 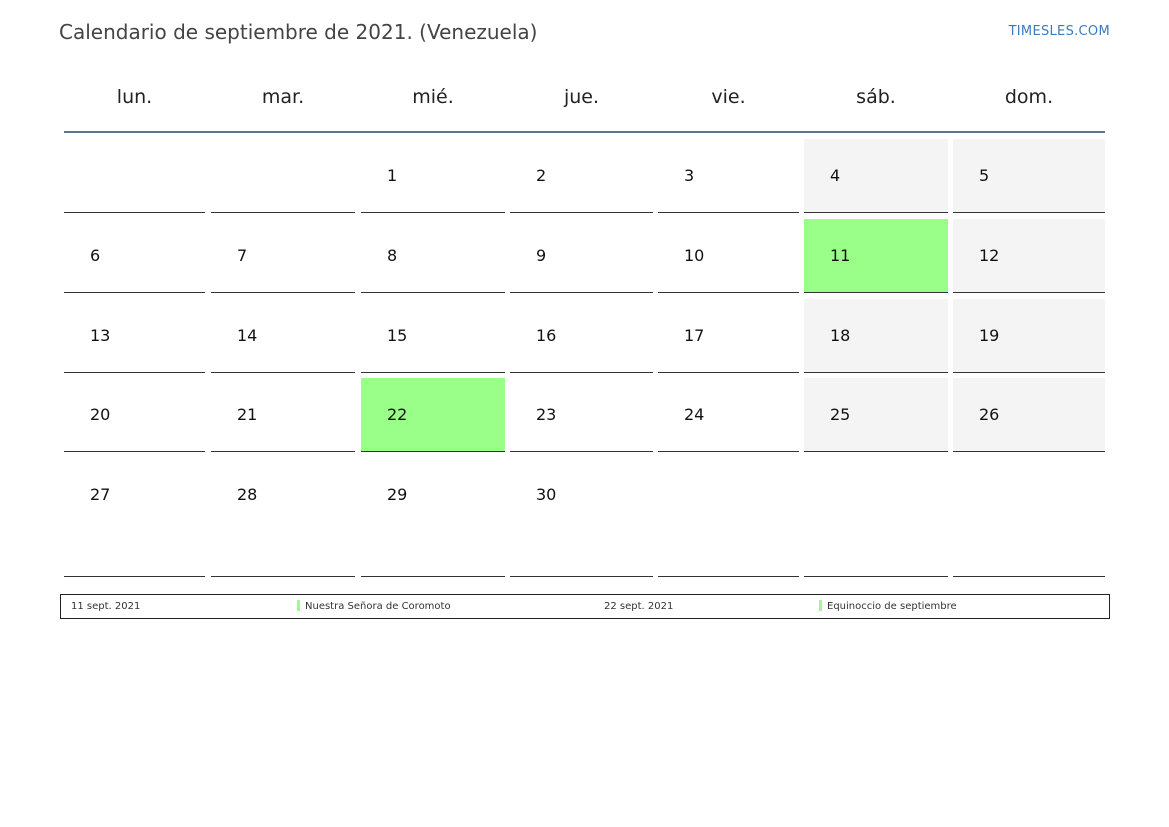 What do you see at coordinates (397, 335) in the screenshot?
I see `day-number: 15` at bounding box center [397, 335].